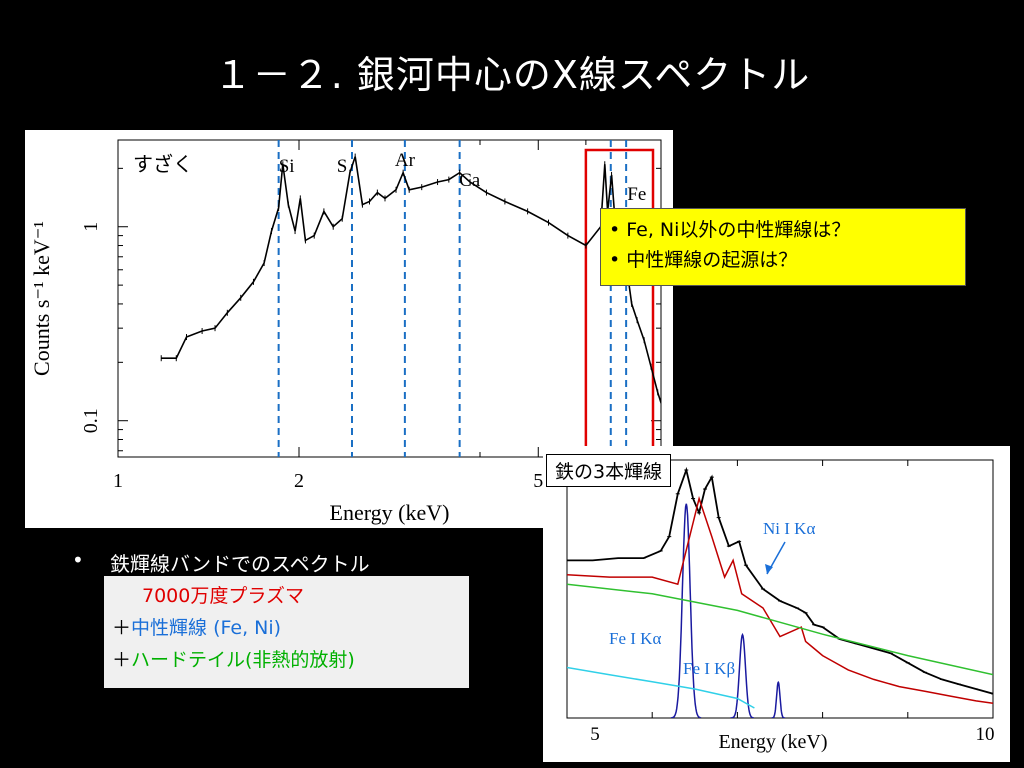 Image resolution: width=1024 pixels, height=768 pixels. Describe the element at coordinates (240, 564) in the screenshot. I see `bullet-text: 鉄輝線バンドでのスペクトル` at that location.